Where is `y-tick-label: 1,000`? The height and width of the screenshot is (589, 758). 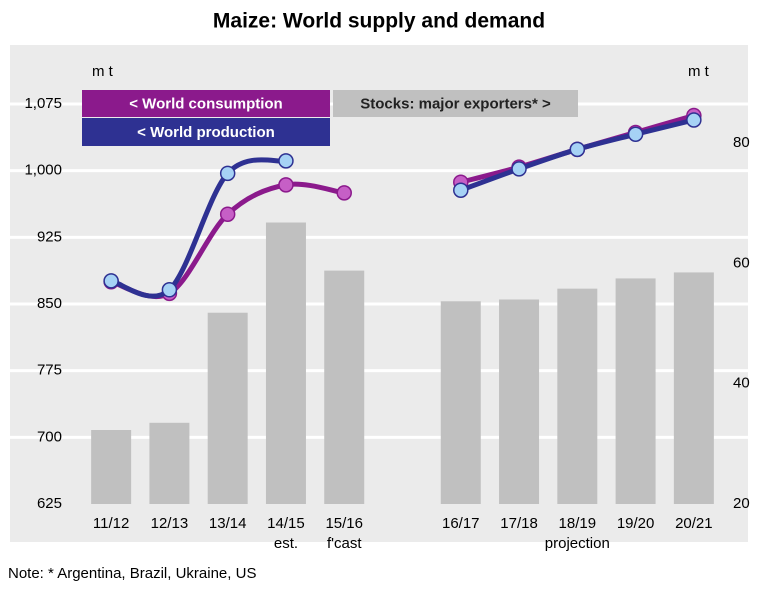
y-tick-label: 1,000 is located at coordinates (43, 170).